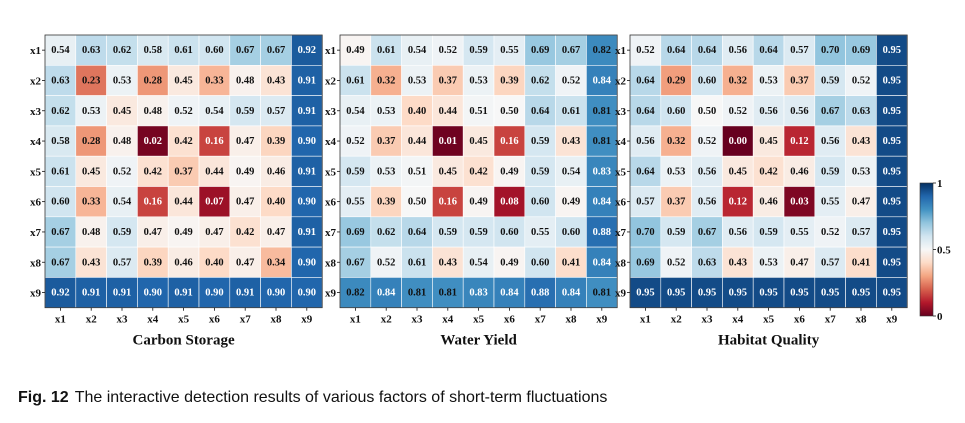  Describe the element at coordinates (153, 80) in the screenshot. I see `cell-value-label: 0.28` at that location.